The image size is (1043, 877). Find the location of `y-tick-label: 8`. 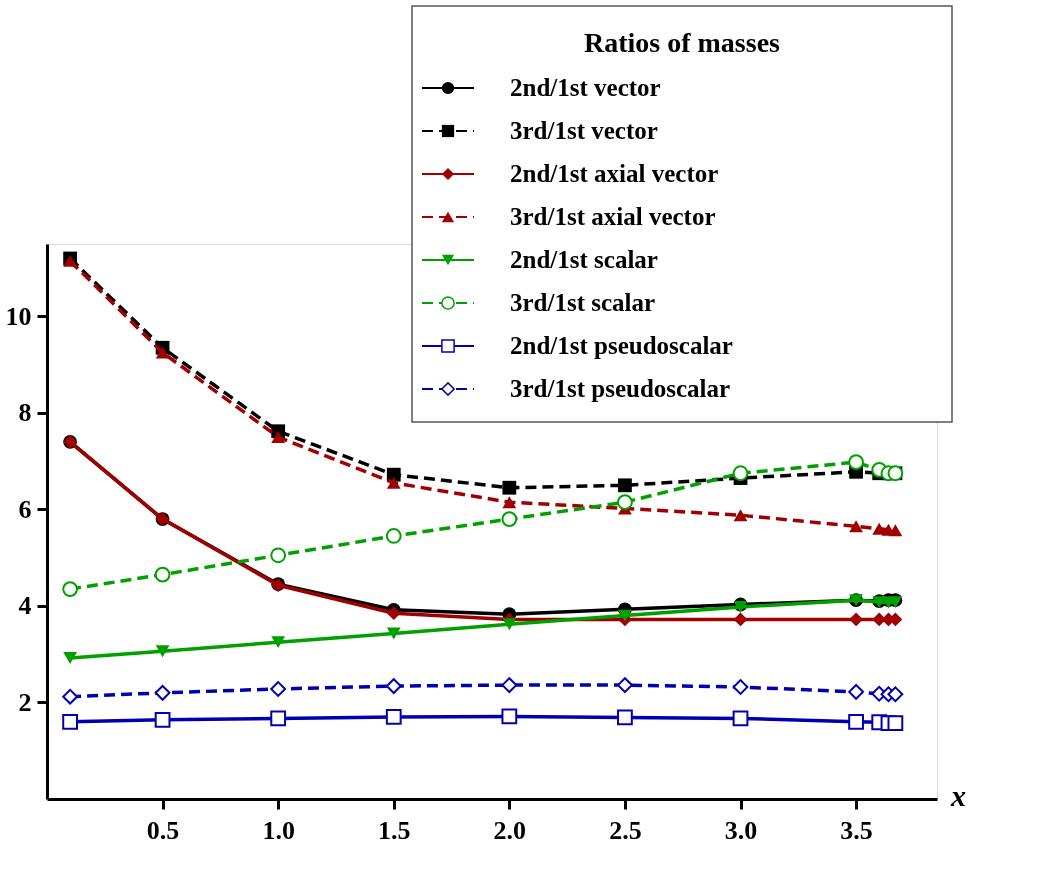

y-tick-label: 8 is located at coordinates (25, 413).